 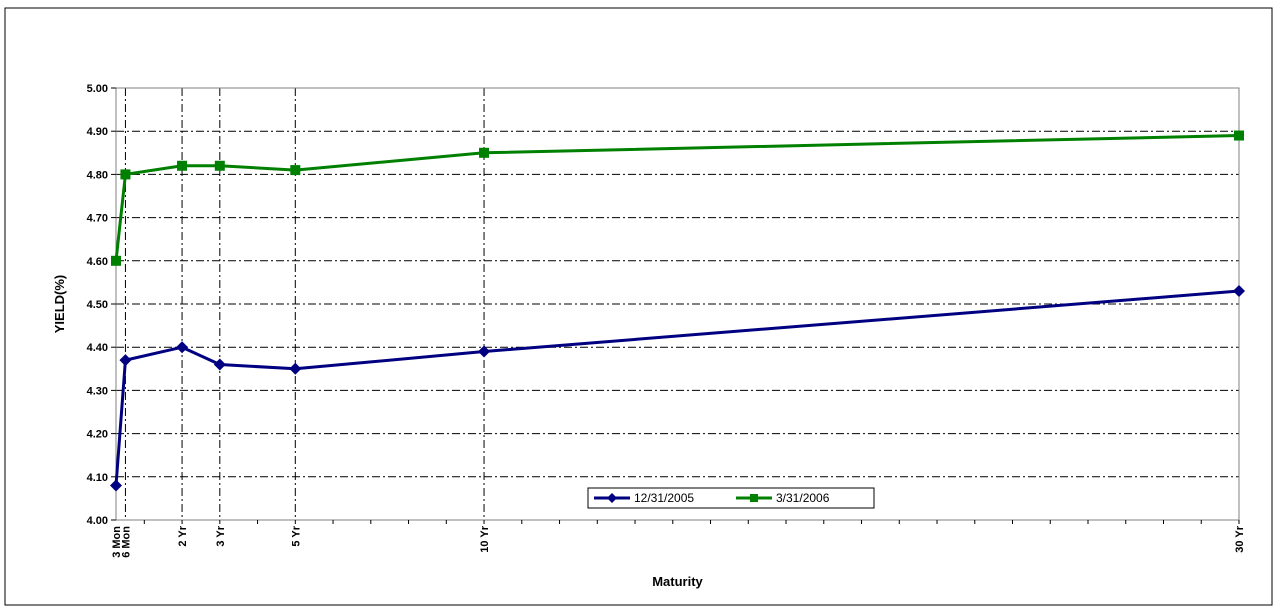 I want to click on x-tick-label: 30 Yr, so click(x=1240, y=538).